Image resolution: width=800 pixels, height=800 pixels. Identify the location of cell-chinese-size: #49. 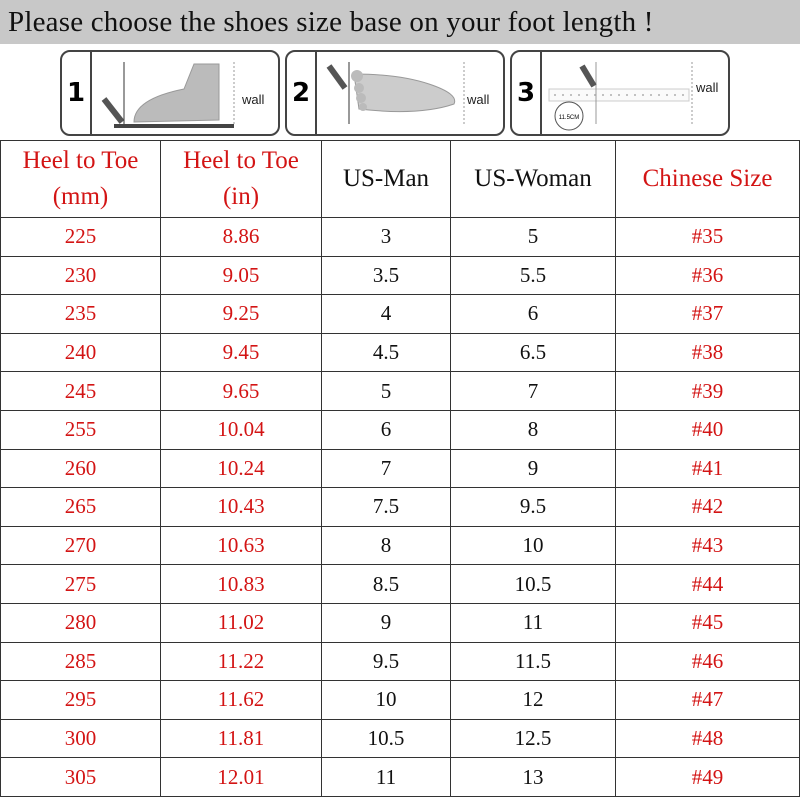
(707, 777).